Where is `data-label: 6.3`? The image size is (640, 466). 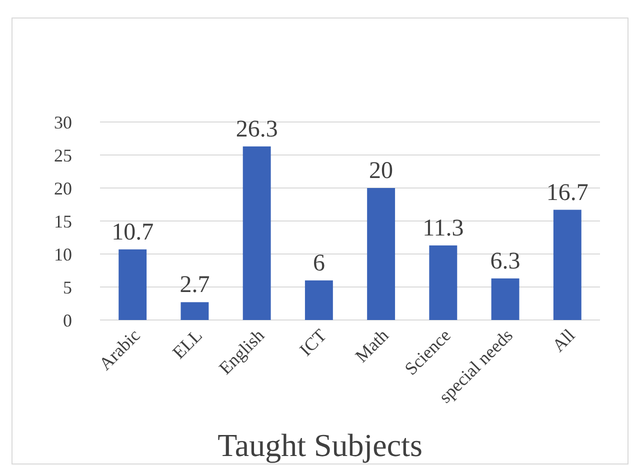
data-label: 6.3 is located at coordinates (505, 261).